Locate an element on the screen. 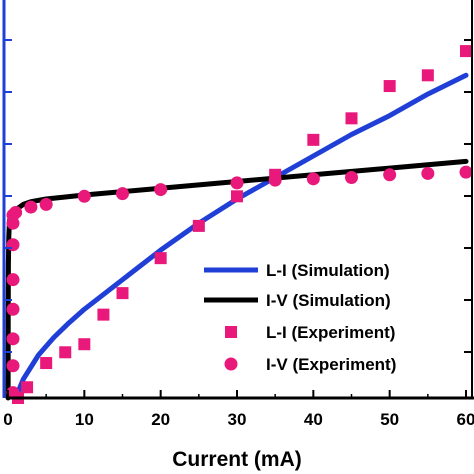 The height and width of the screenshot is (474, 474). legend-label: L-I (Simulation) is located at coordinates (328, 270).